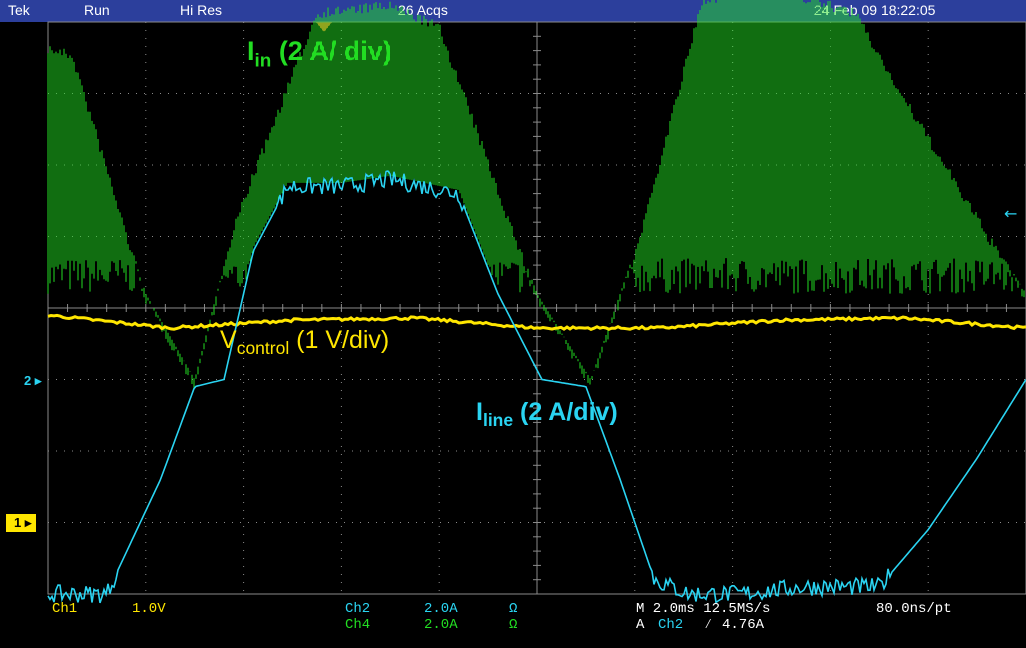  What do you see at coordinates (441, 625) in the screenshot?
I see `ch4-scale: 2.0A` at bounding box center [441, 625].